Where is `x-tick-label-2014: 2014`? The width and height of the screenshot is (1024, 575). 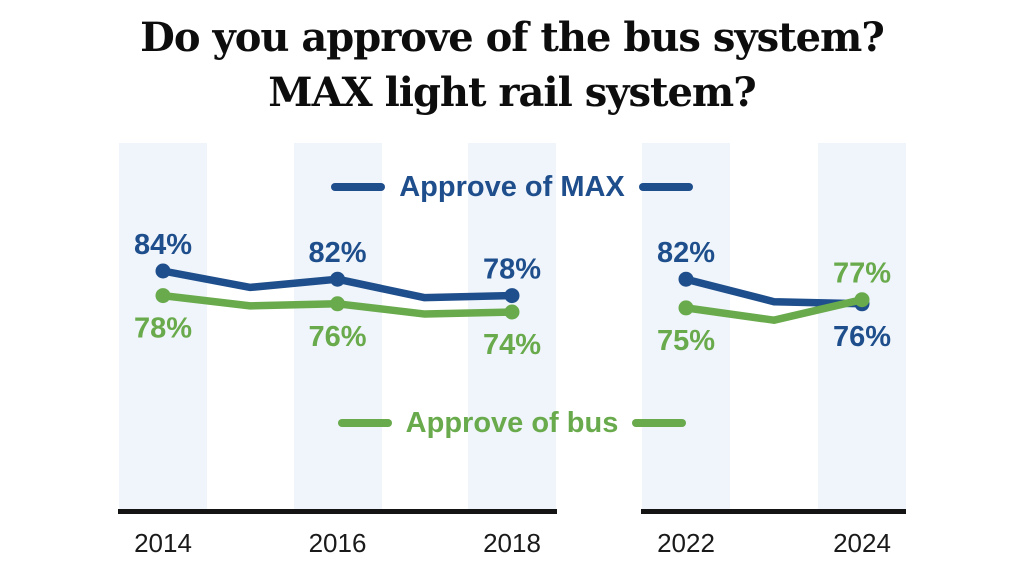
x-tick-label-2014: 2014 is located at coordinates (163, 543).